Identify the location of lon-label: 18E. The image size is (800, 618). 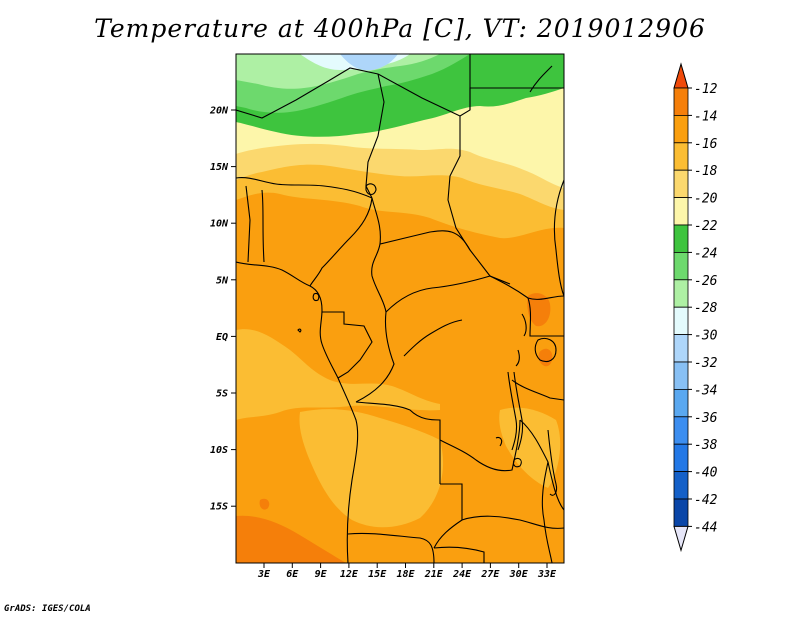
(405, 574).